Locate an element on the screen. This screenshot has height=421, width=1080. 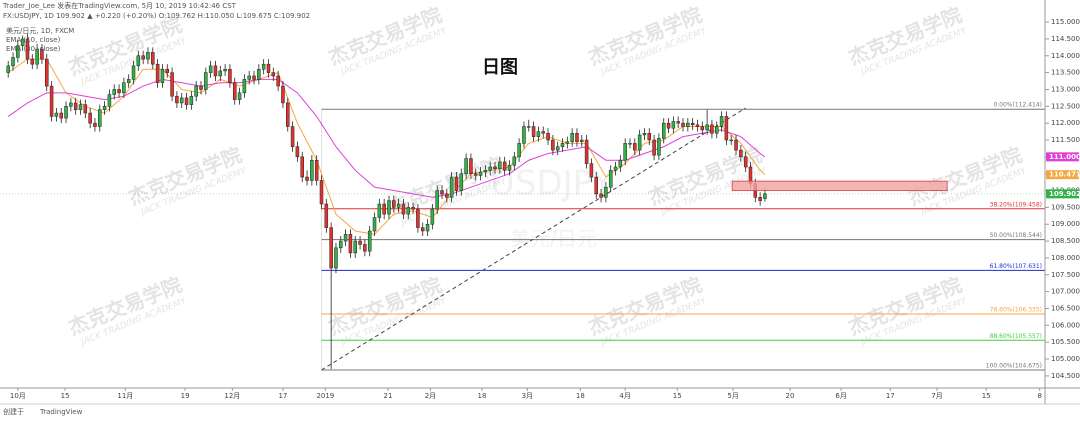
fib-label: 100.00%(104.675) is located at coordinates (1014, 365).